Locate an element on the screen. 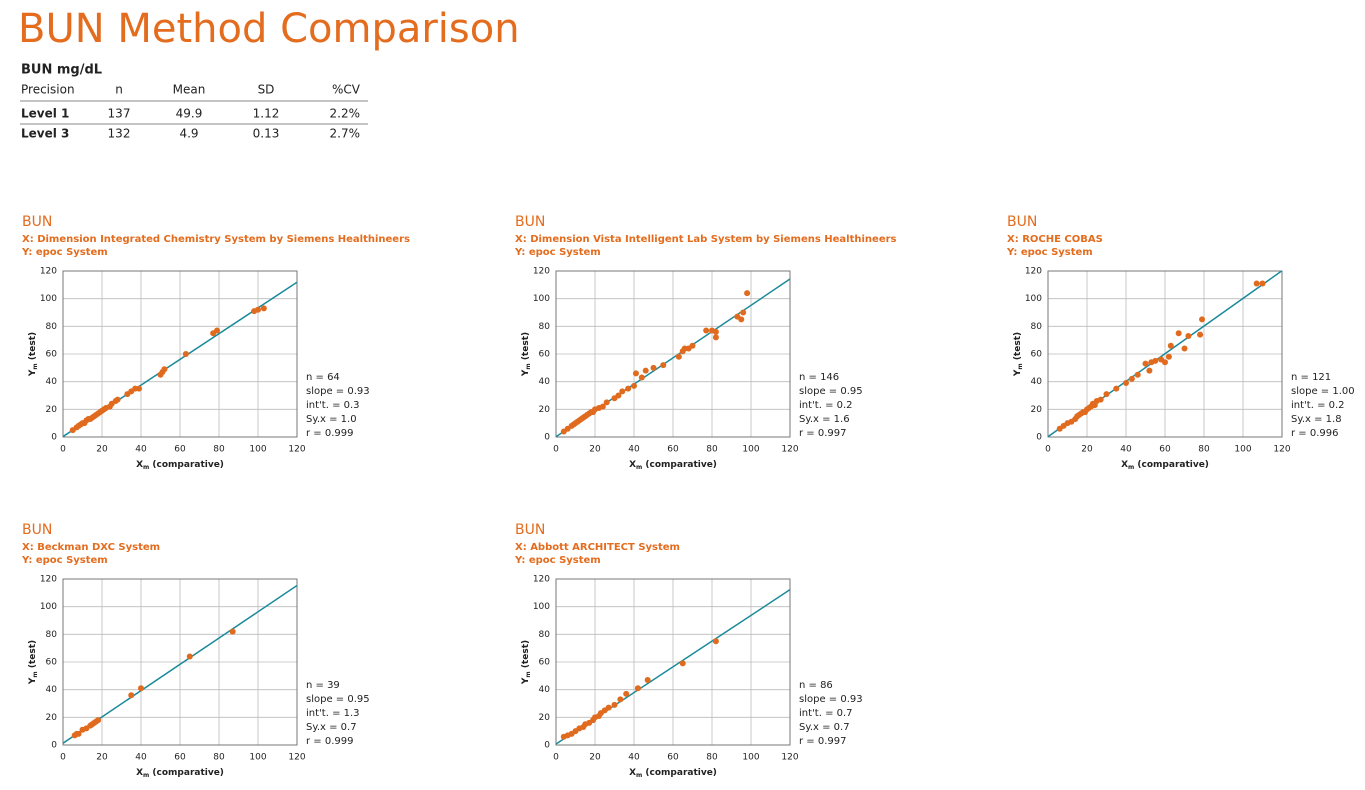 The image size is (1365, 790). table-cell: 49.9 is located at coordinates (189, 114).